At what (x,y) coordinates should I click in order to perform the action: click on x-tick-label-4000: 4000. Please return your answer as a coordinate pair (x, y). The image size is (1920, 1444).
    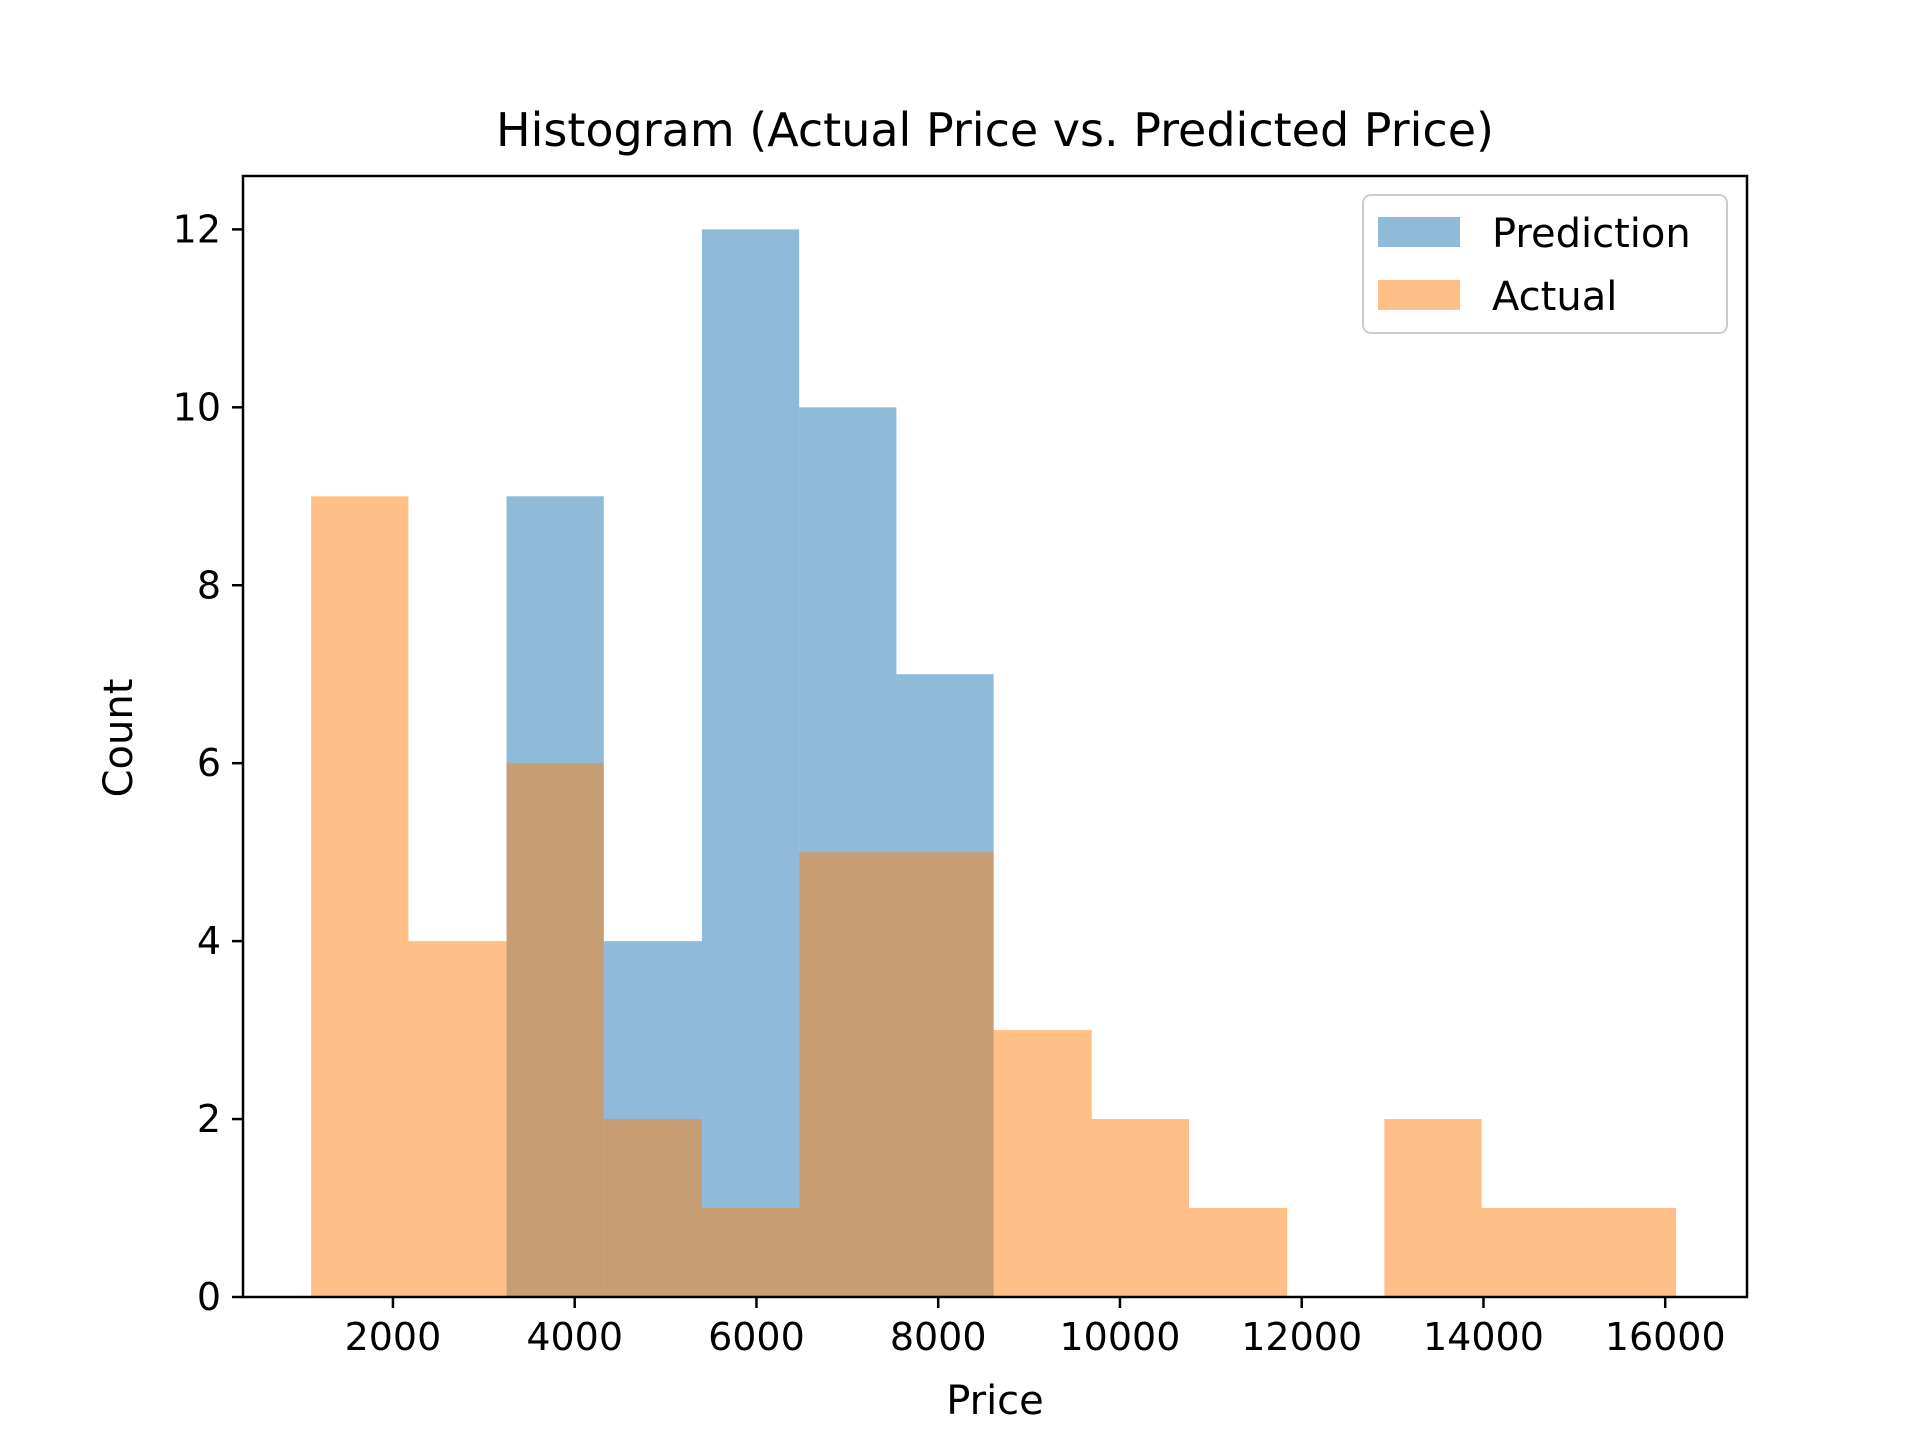
    Looking at the image, I should click on (574, 1337).